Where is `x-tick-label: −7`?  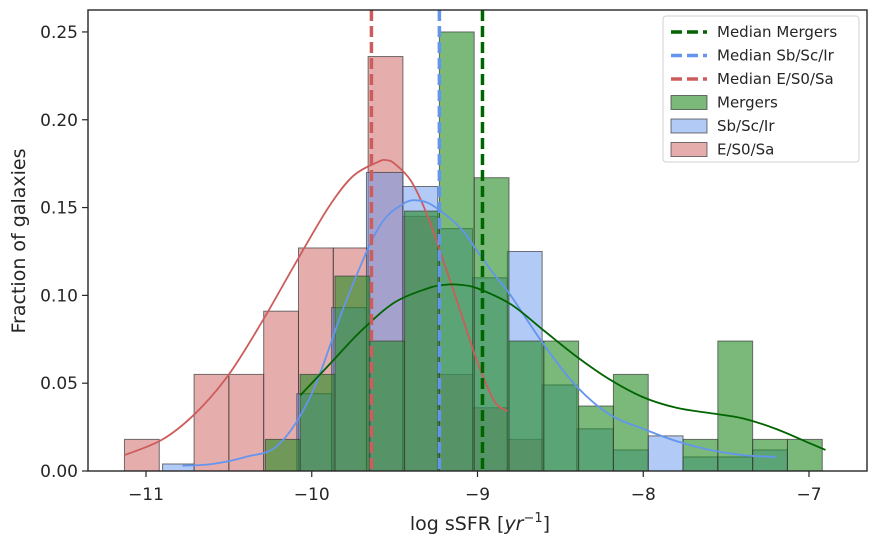 x-tick-label: −7 is located at coordinates (808, 495).